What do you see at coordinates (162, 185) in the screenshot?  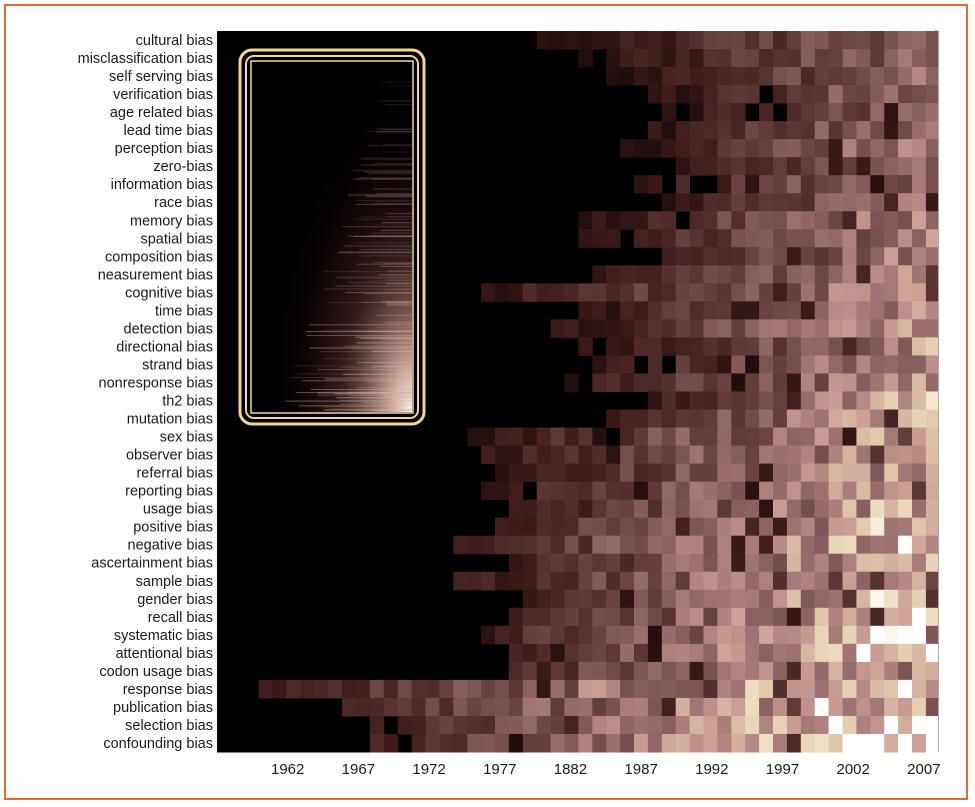 I see `row-label: information bias` at bounding box center [162, 185].